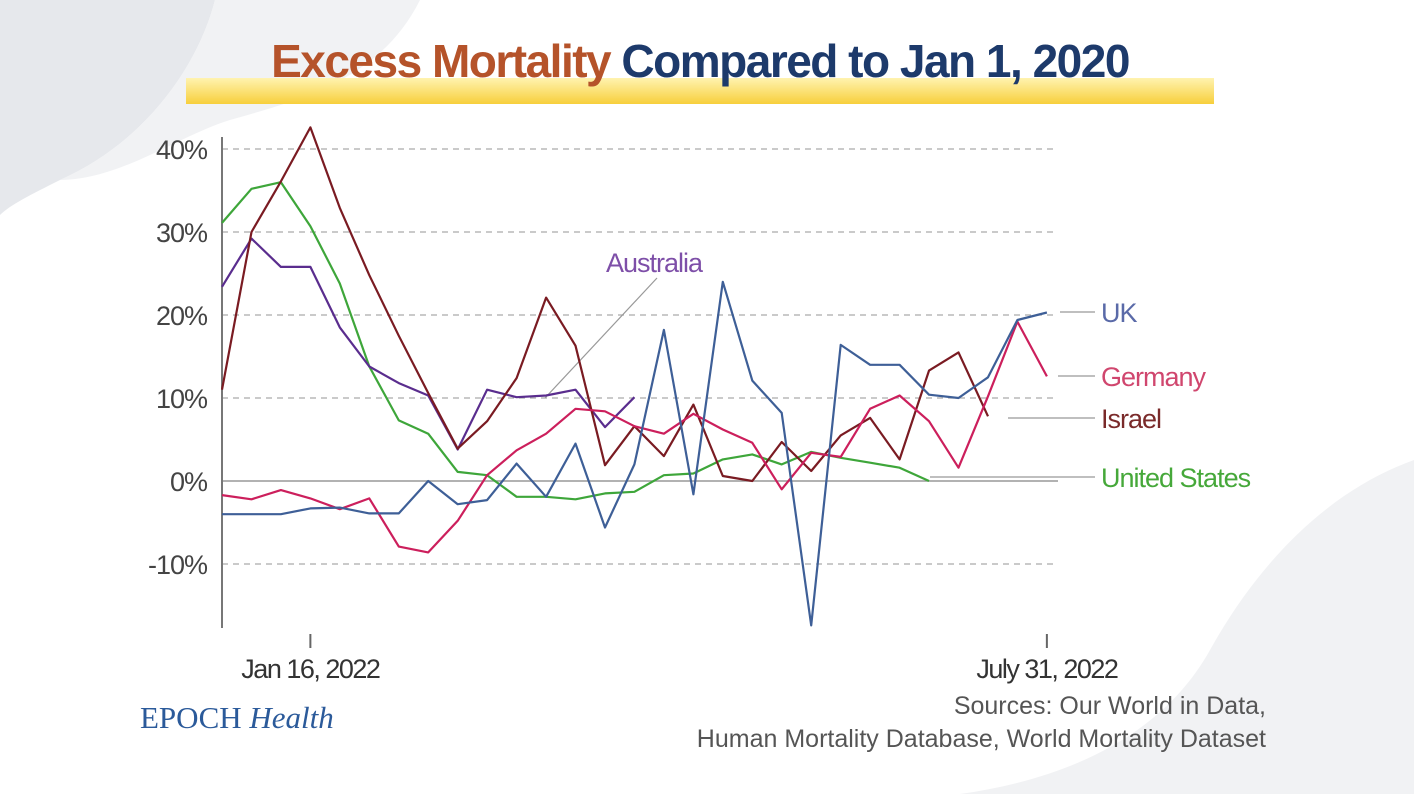 The image size is (1414, 794). Describe the element at coordinates (1047, 669) in the screenshot. I see `x-tick-label: July 31, 2022` at that location.